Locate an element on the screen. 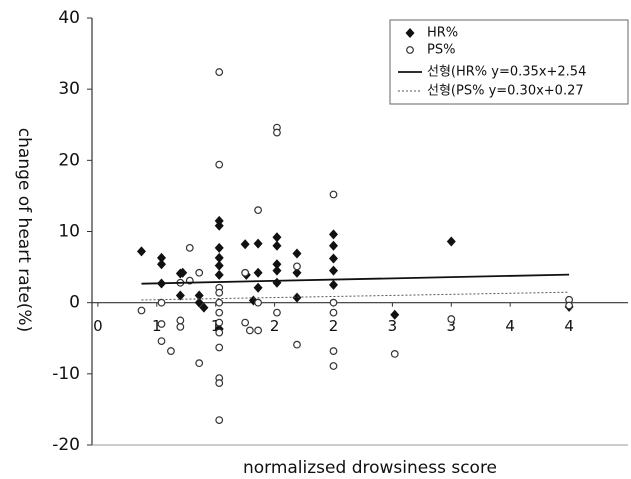  y-axis-title: change of heart rate(%) is located at coordinates (24, 230).